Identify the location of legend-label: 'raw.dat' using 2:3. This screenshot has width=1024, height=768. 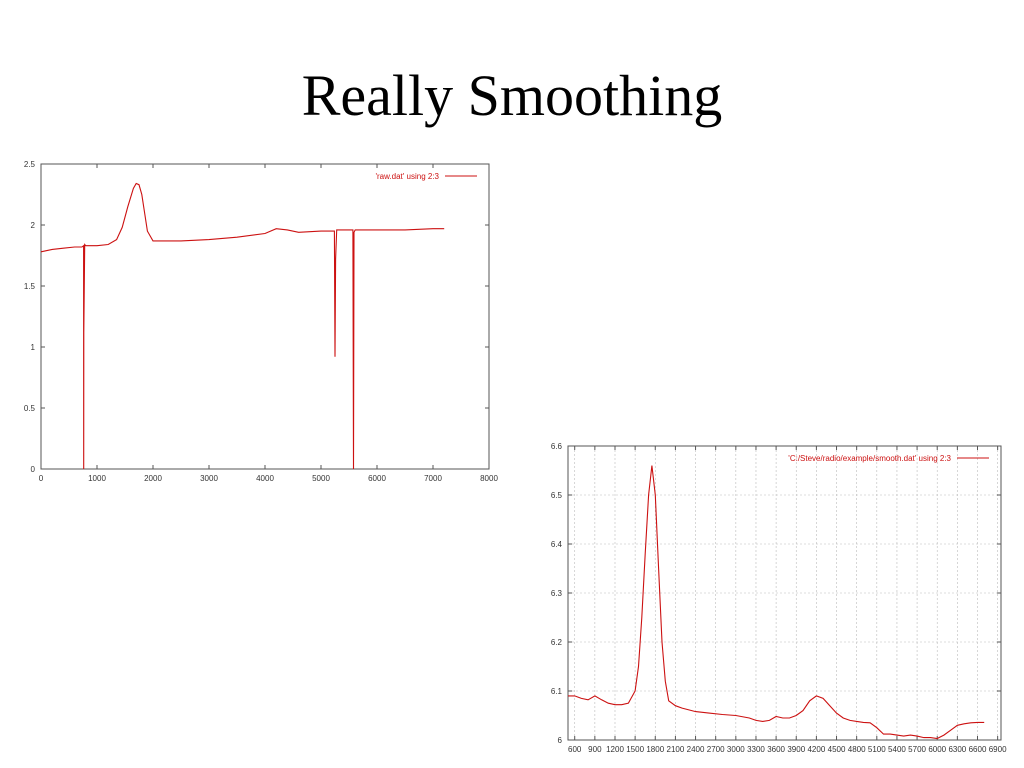
(407, 176).